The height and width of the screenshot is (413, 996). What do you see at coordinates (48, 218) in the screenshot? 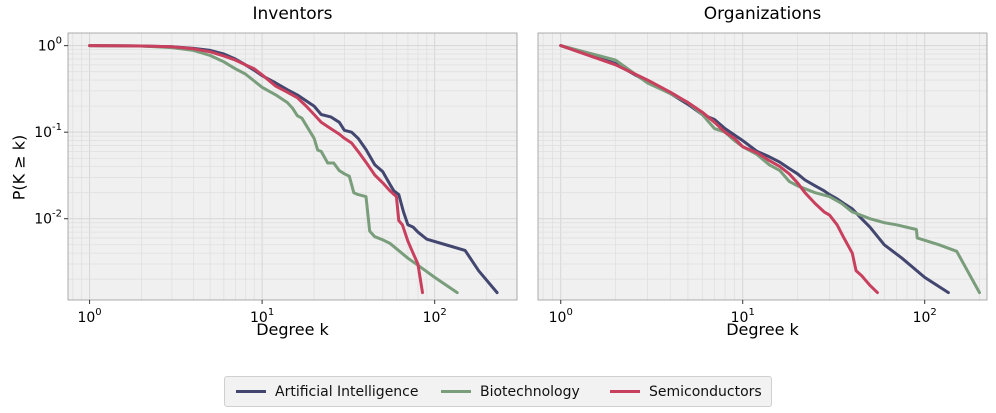
I see `y-tick-label: 10⁻²` at bounding box center [48, 218].